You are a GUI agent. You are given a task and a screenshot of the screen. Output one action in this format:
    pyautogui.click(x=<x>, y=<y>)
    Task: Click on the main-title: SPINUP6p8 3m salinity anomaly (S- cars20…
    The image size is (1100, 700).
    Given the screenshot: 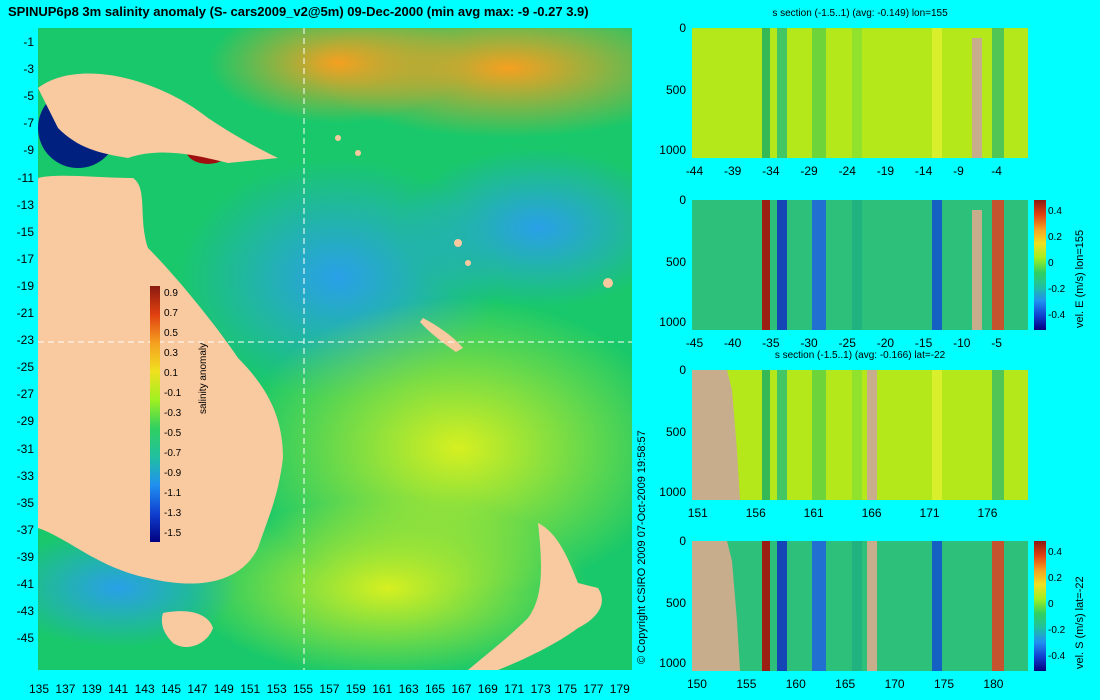 What is the action you would take?
    pyautogui.click(x=298, y=11)
    